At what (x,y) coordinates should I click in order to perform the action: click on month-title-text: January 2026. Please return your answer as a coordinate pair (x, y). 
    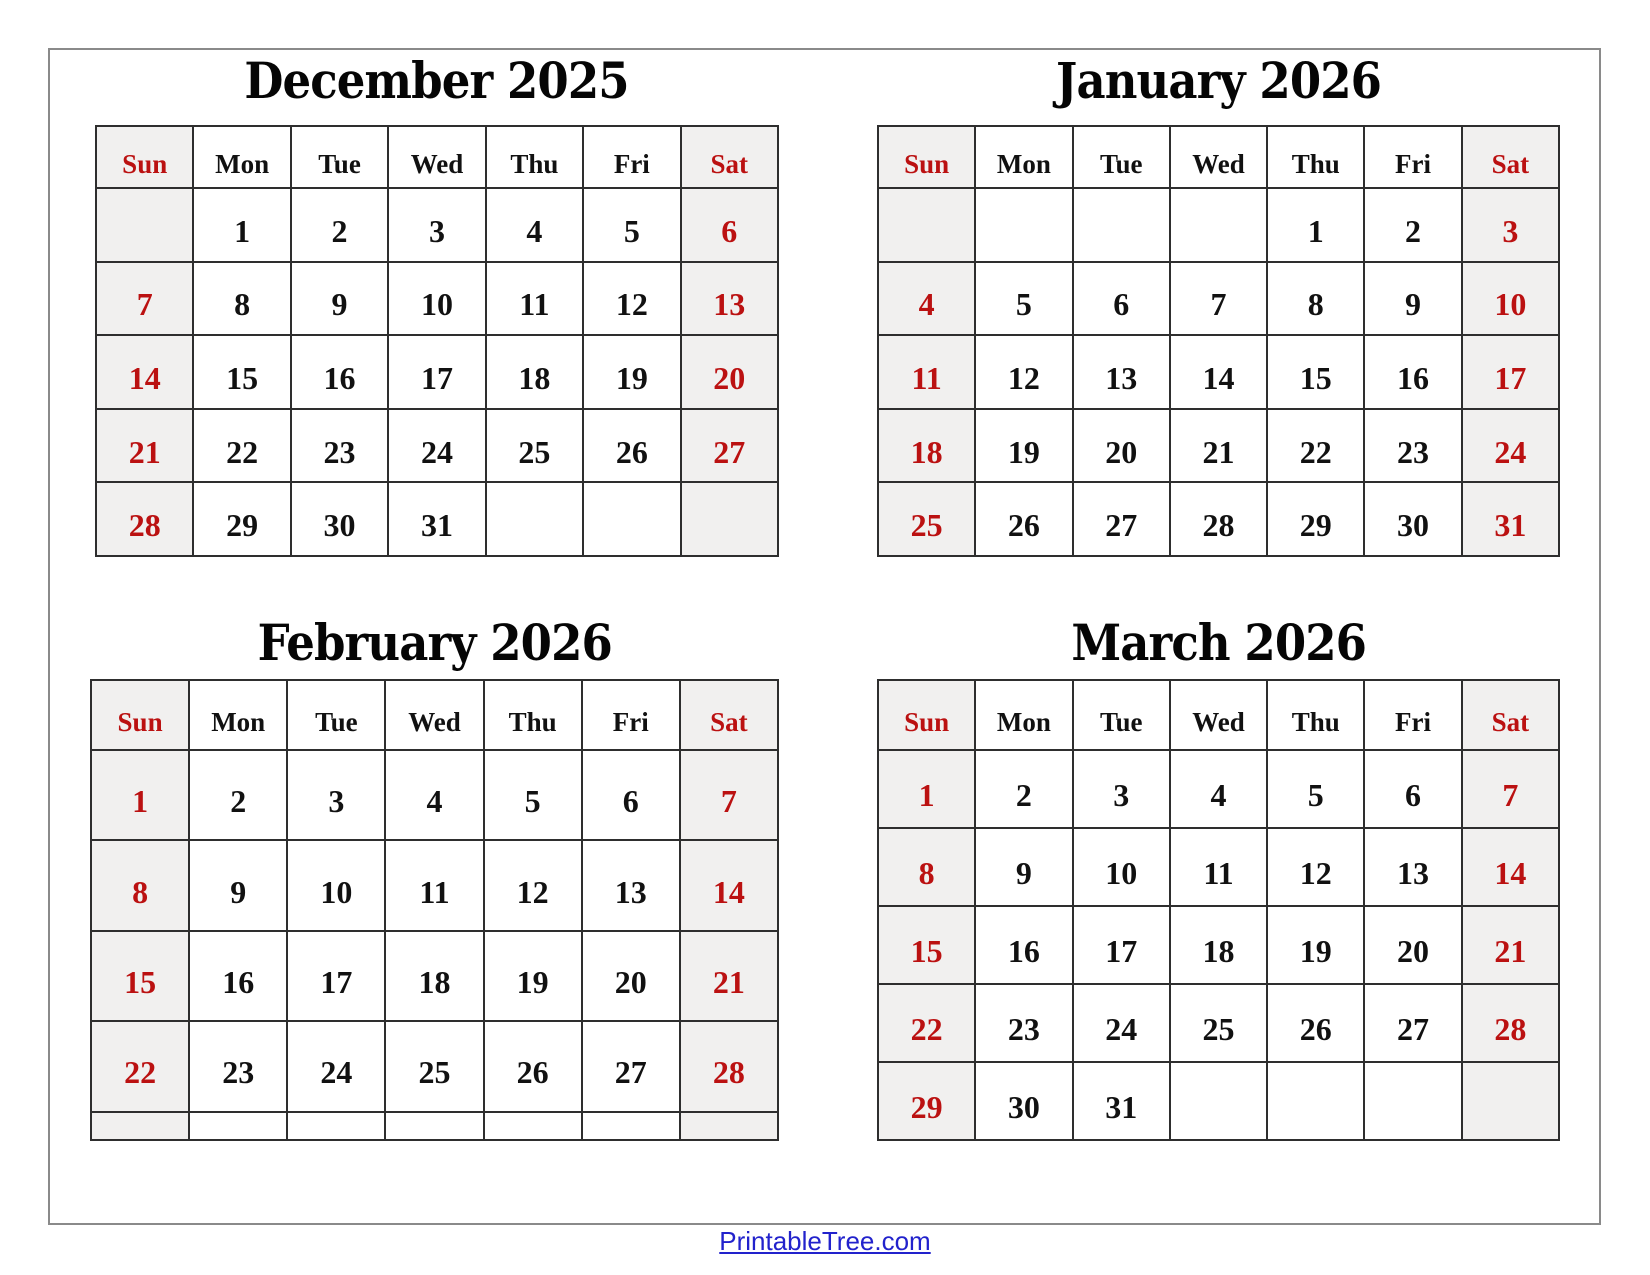
    Looking at the image, I should click on (1218, 80).